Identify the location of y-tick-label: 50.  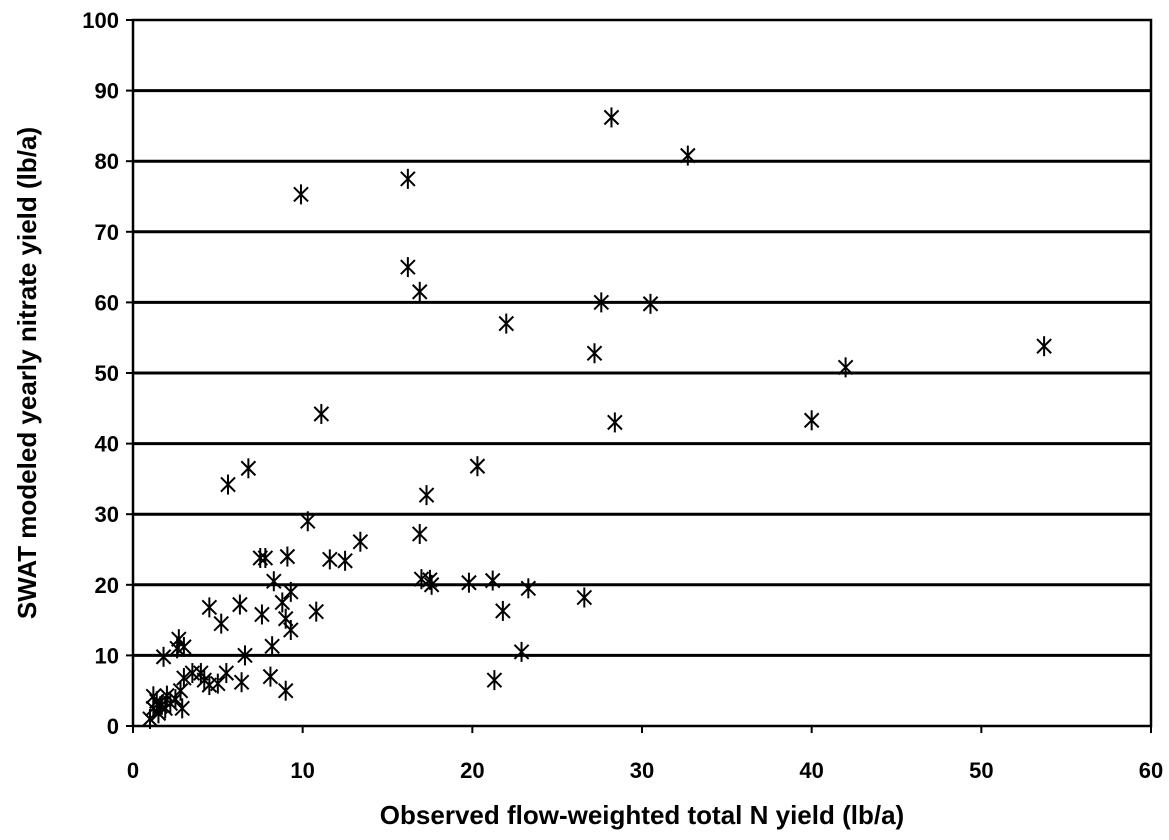
(107, 373).